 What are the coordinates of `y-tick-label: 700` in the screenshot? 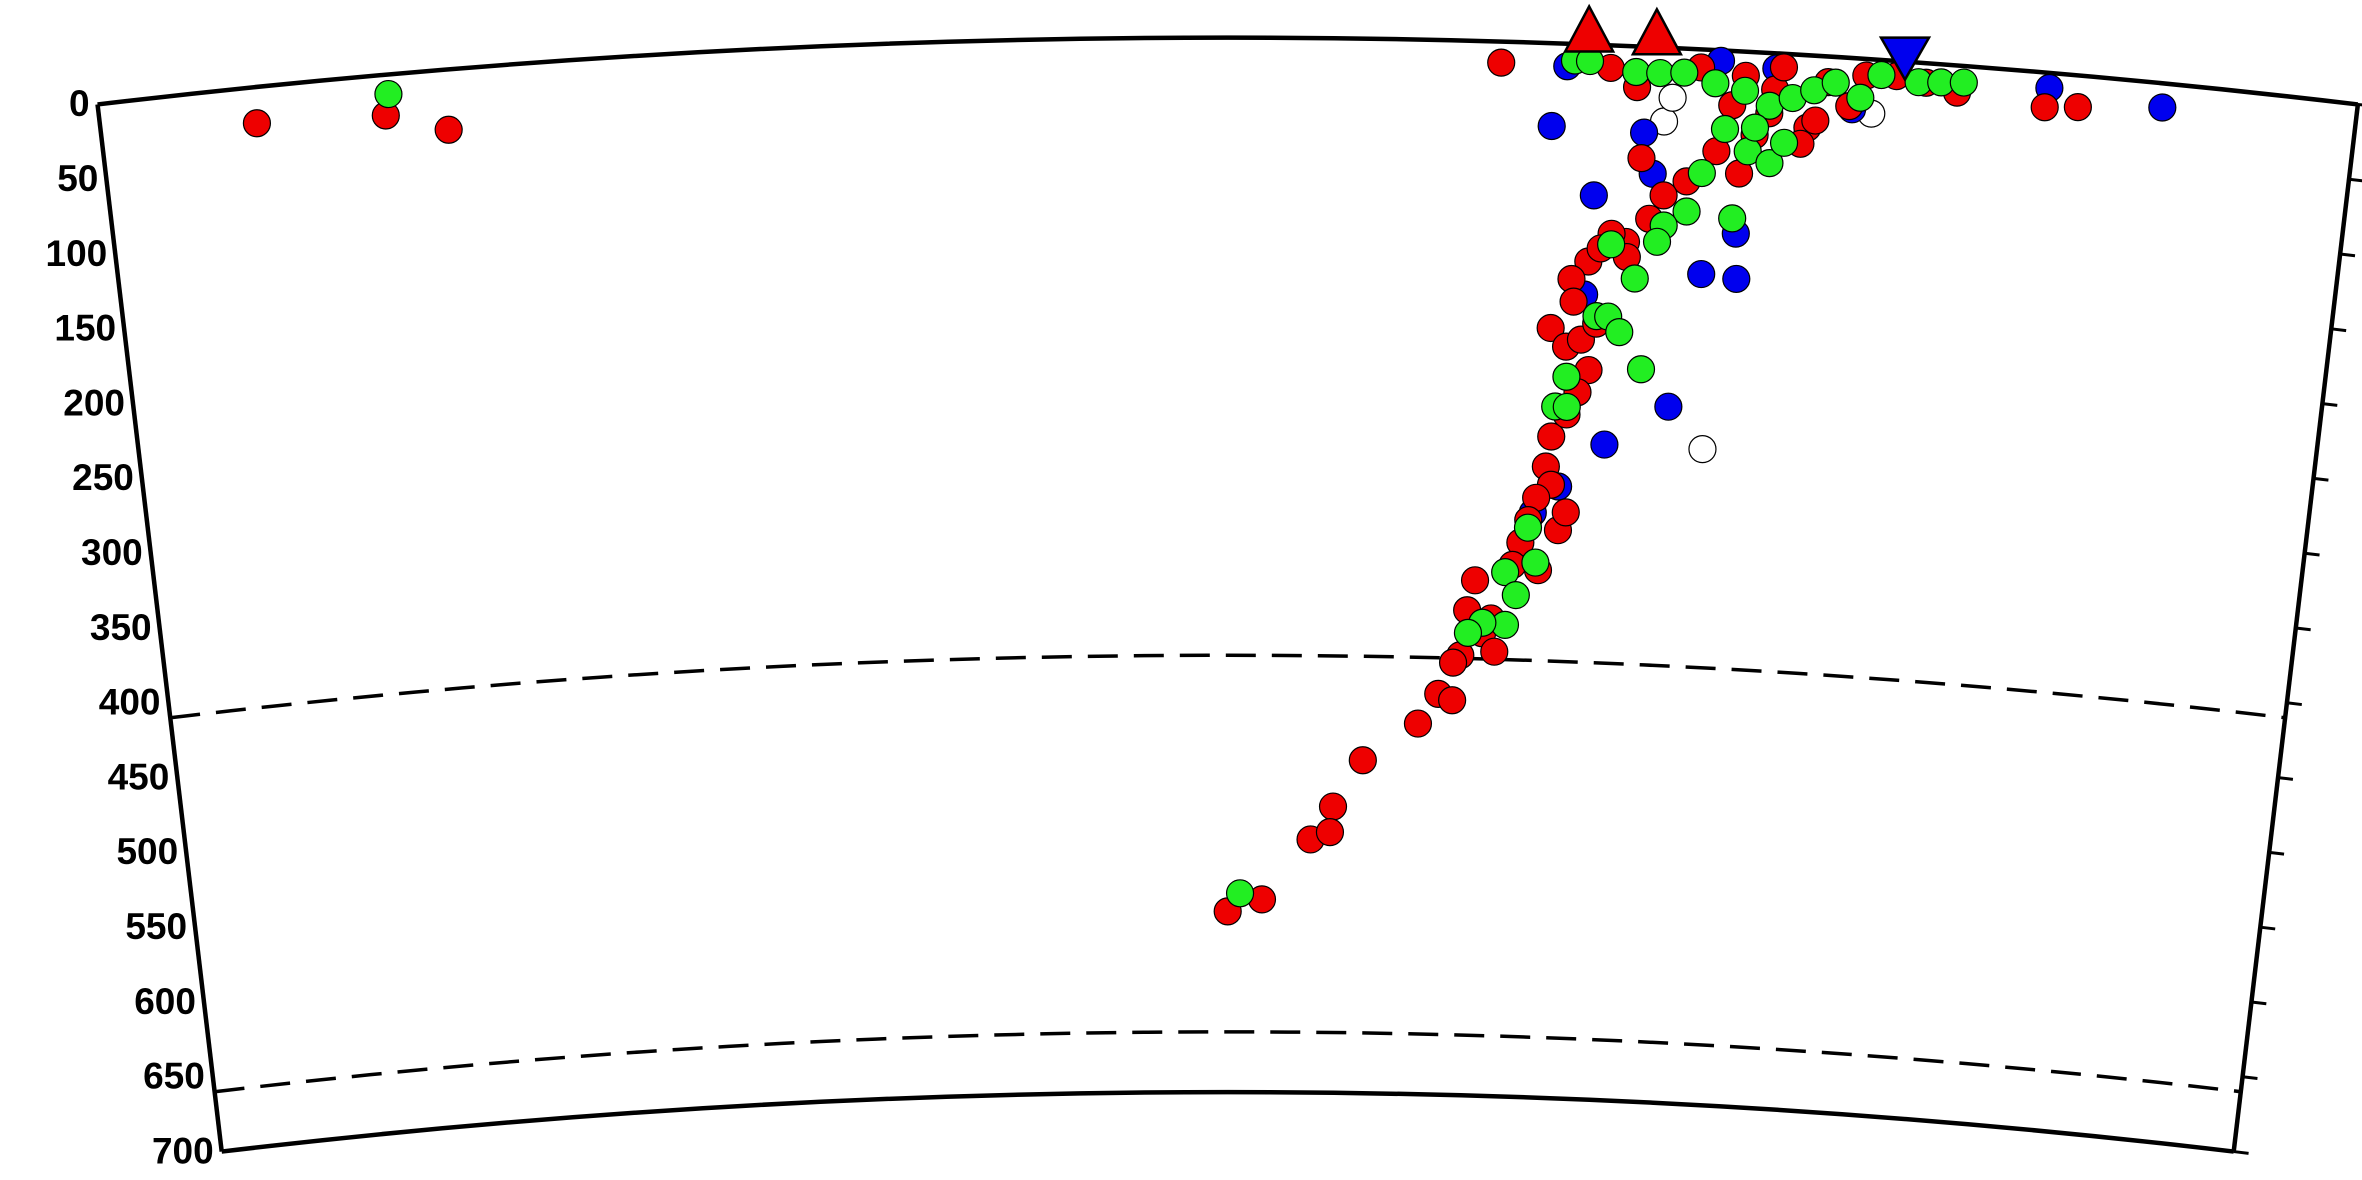 It's located at (183, 1150).